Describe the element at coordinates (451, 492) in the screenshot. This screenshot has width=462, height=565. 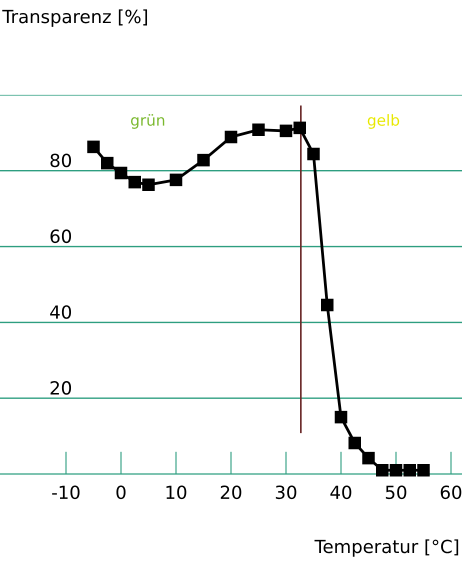
I see `x-tick-label: 60` at that location.